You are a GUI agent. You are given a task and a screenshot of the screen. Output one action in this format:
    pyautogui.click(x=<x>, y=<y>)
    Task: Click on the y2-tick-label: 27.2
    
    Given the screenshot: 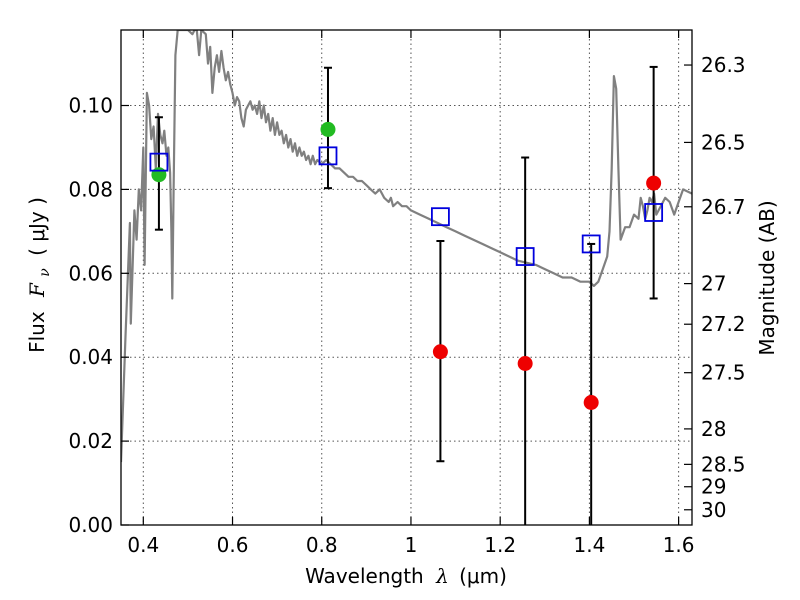 What is the action you would take?
    pyautogui.click(x=723, y=324)
    